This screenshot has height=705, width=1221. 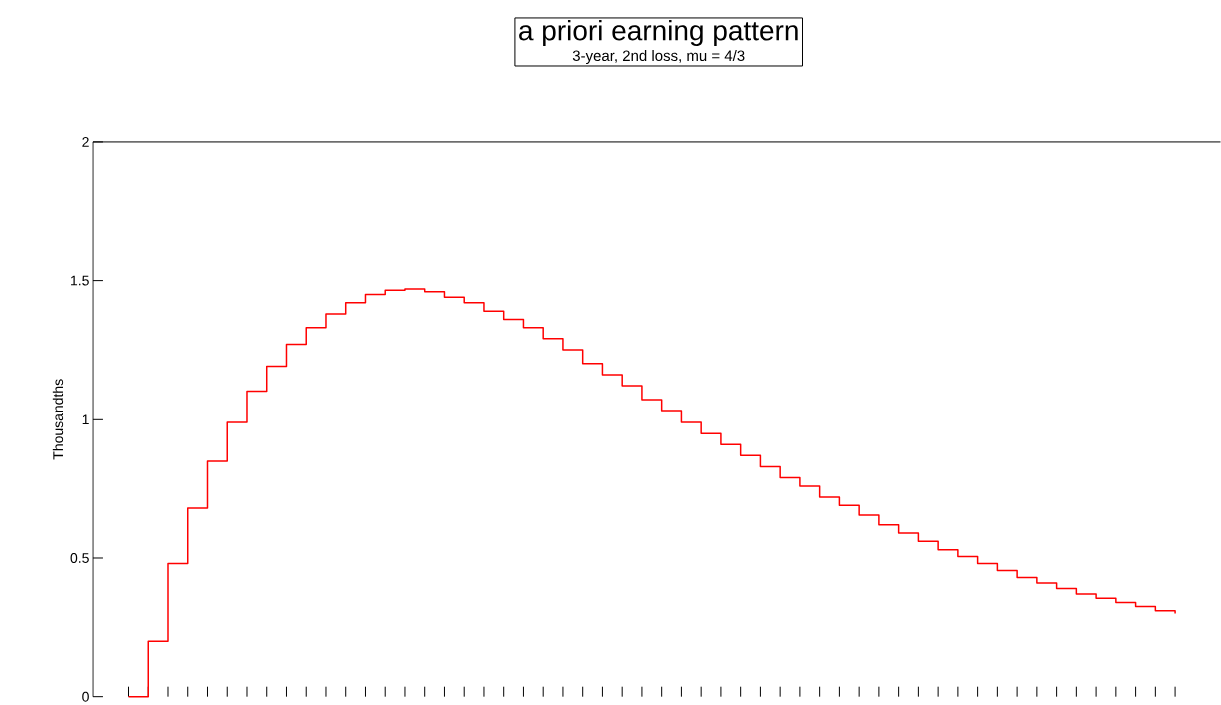 What do you see at coordinates (658, 57) in the screenshot?
I see `chart-subtitle: 3-year, 2nd loss, mu = 4/3` at bounding box center [658, 57].